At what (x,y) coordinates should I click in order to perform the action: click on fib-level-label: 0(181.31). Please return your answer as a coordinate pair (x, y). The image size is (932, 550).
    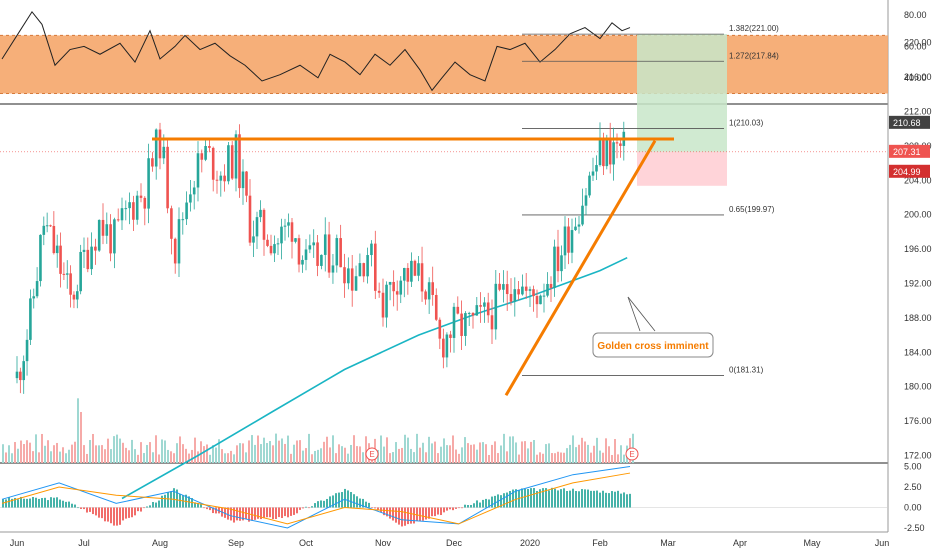
    Looking at the image, I should click on (746, 369).